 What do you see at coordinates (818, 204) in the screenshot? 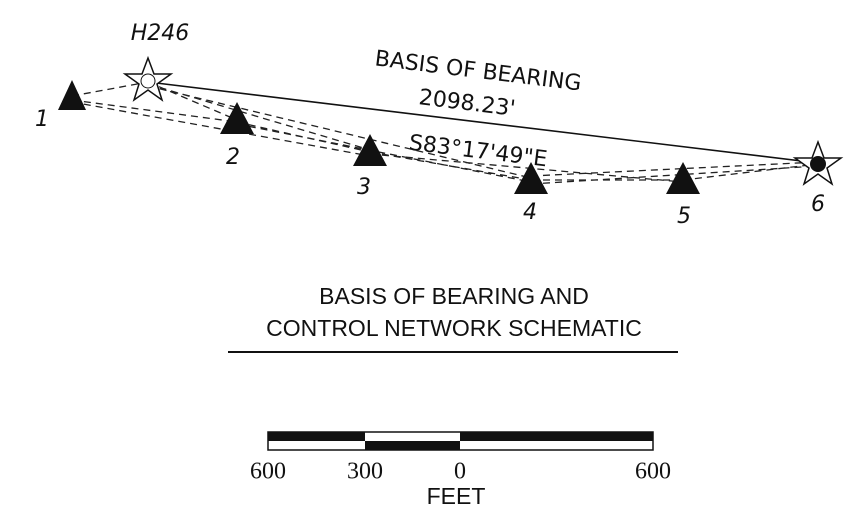
I see `node-label: 6` at bounding box center [818, 204].